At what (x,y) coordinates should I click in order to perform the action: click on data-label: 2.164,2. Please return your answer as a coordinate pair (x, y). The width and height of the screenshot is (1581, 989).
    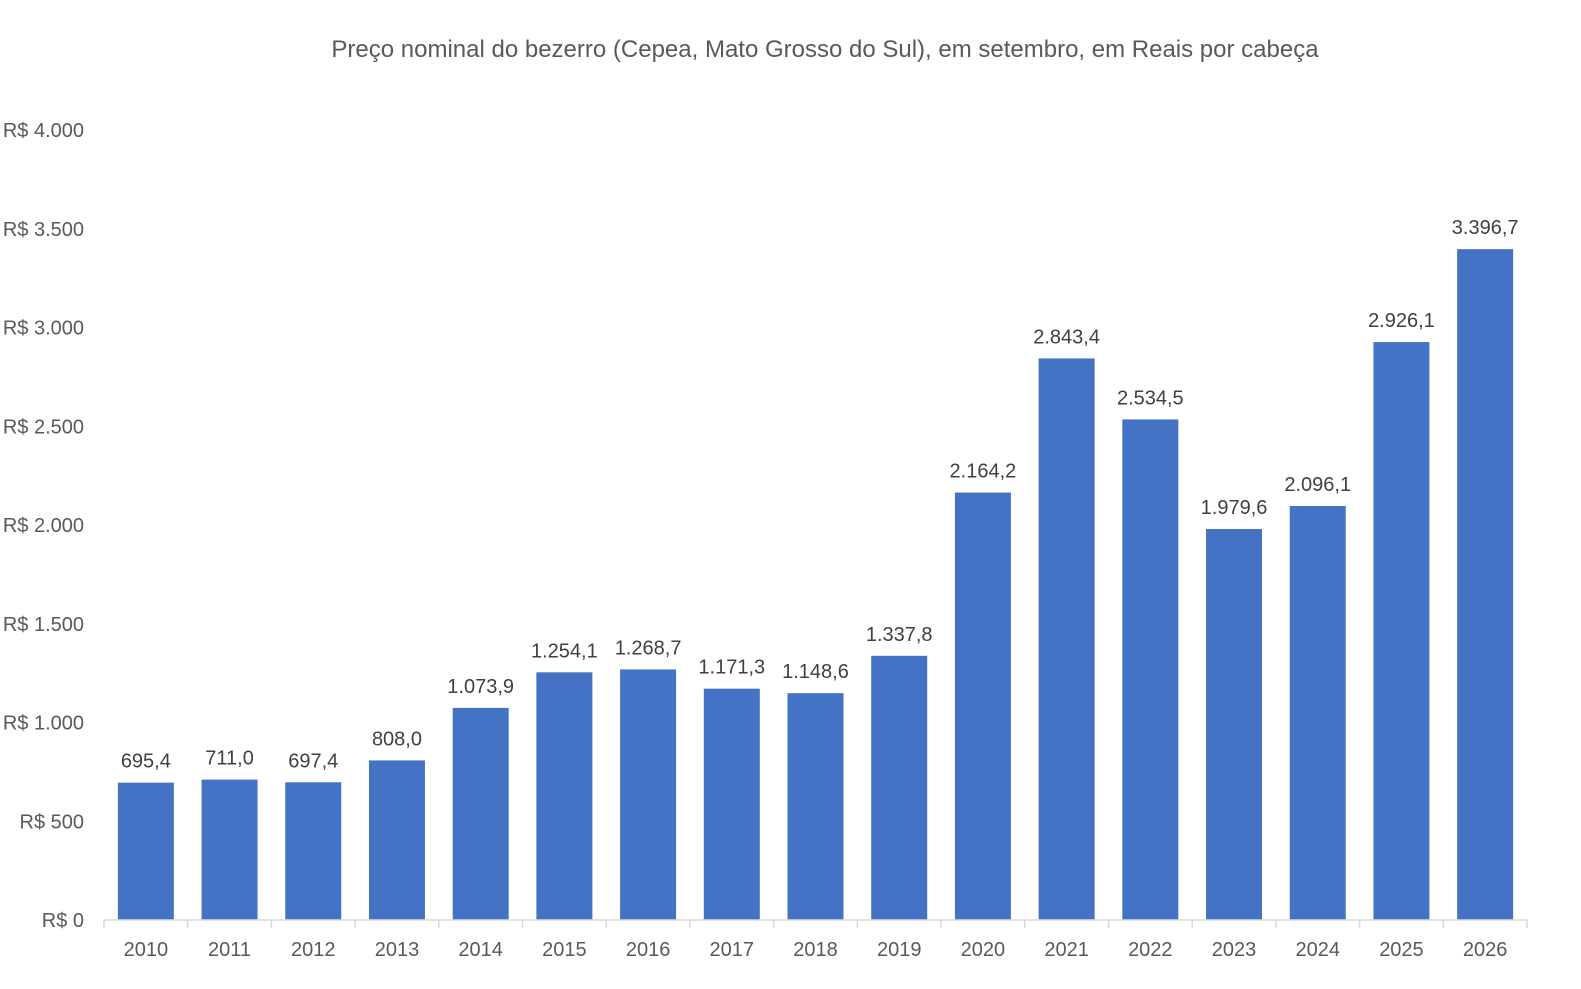
    Looking at the image, I should click on (983, 472).